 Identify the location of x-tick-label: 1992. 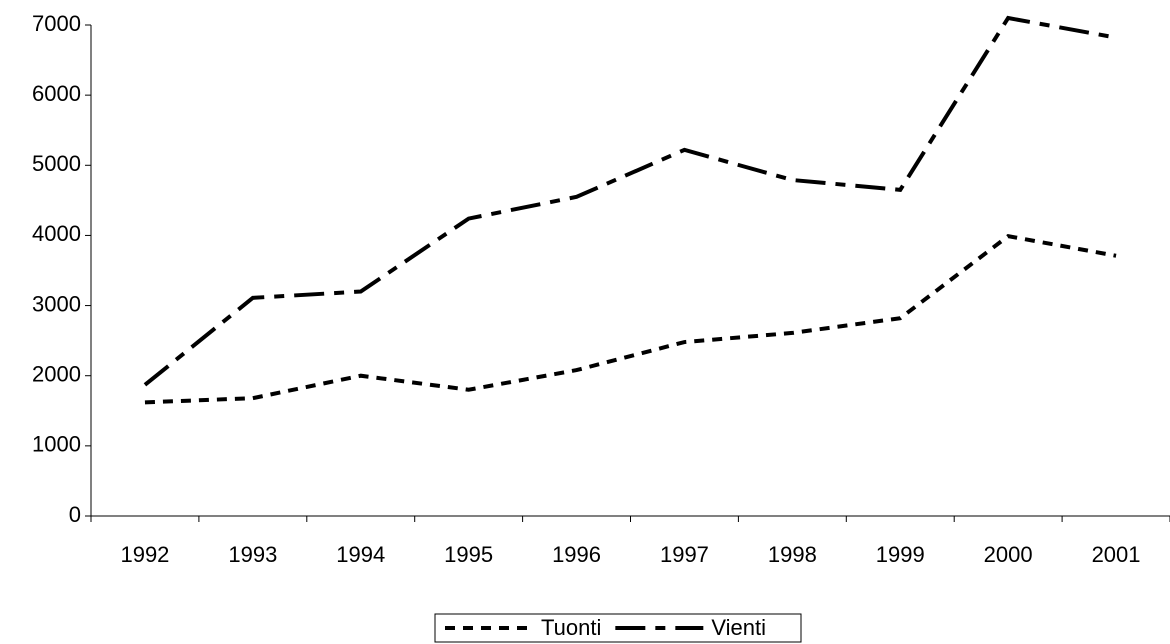
(144, 554).